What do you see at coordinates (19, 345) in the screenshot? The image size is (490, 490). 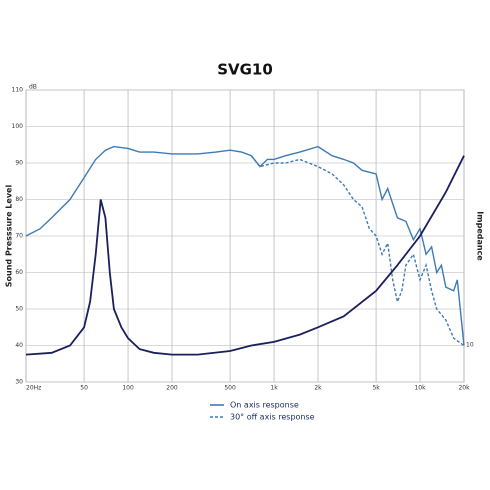 I see `y-tick-label: 40` at bounding box center [19, 345].